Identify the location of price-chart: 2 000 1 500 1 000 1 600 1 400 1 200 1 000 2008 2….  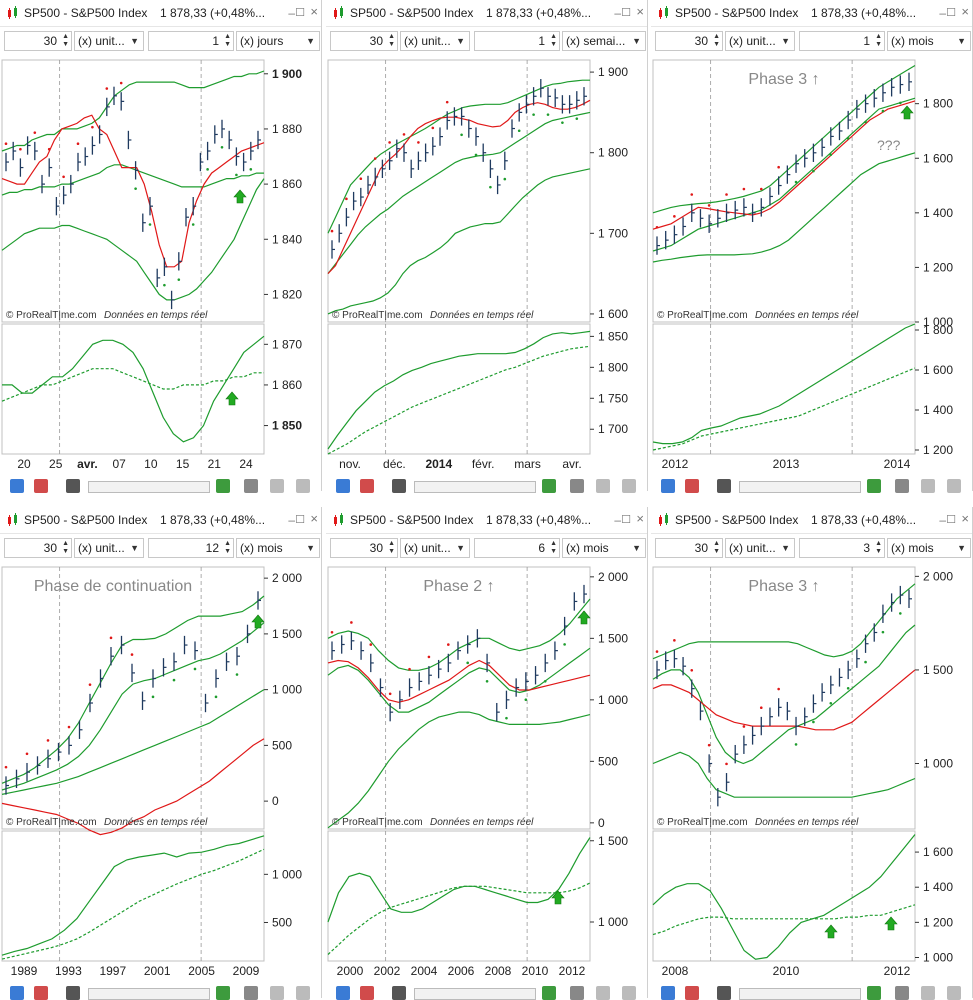
(812, 774).